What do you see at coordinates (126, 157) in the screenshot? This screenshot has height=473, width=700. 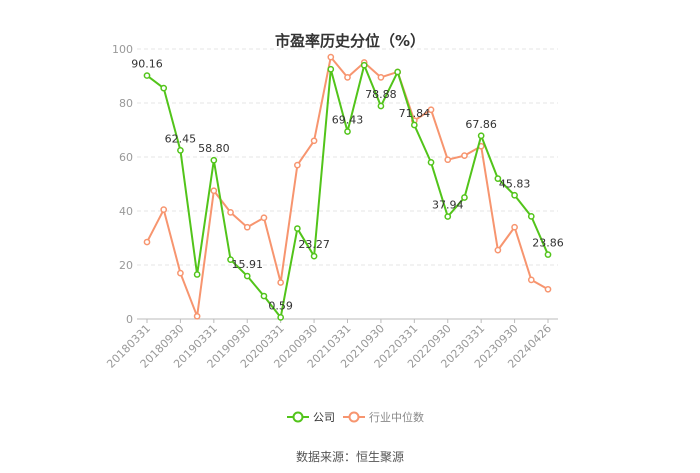 I see `y-tick-label: 60` at bounding box center [126, 157].